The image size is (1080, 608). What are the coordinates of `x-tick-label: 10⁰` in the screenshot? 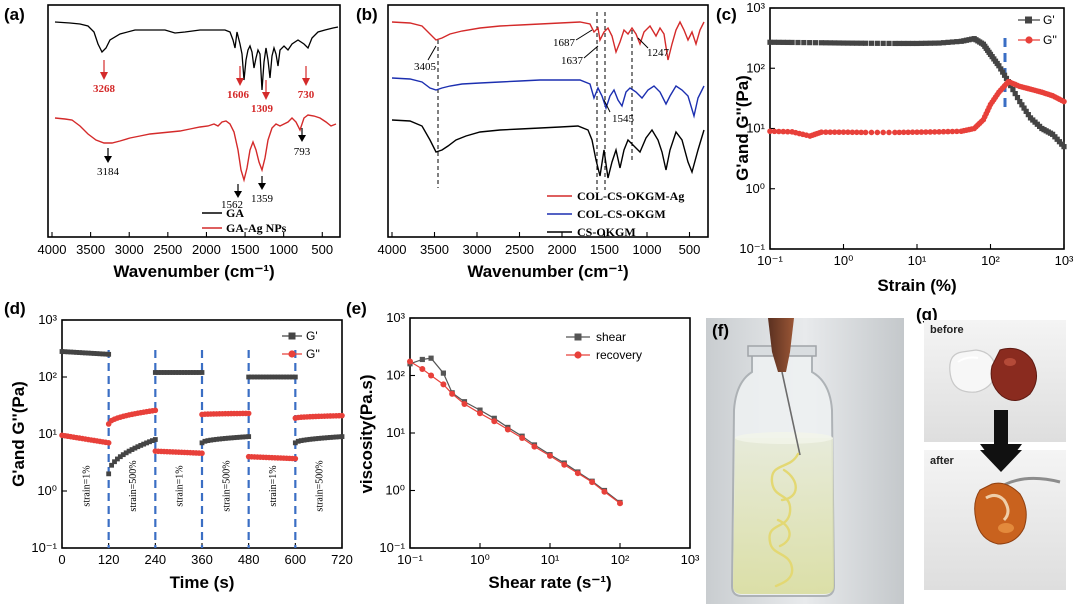 It's located at (480, 559).